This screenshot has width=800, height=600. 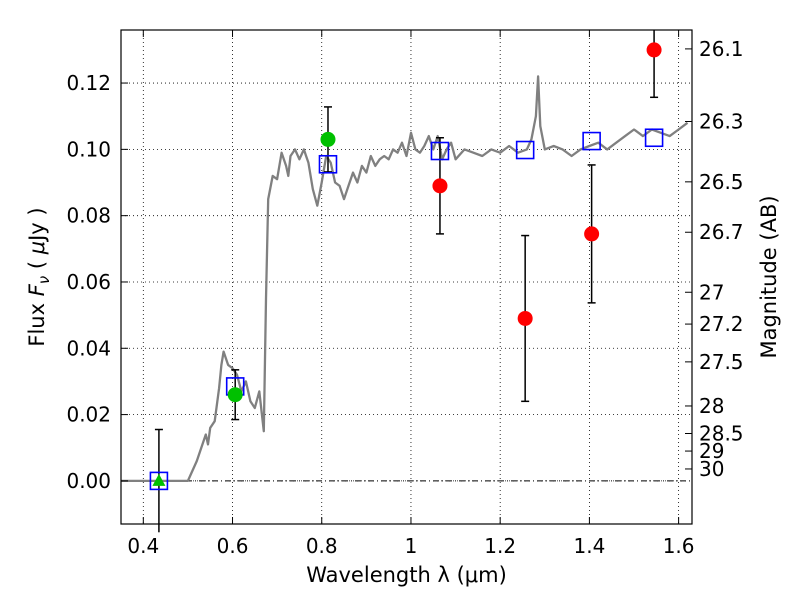 I want to click on y2-tick-label: 30, so click(x=711, y=469).